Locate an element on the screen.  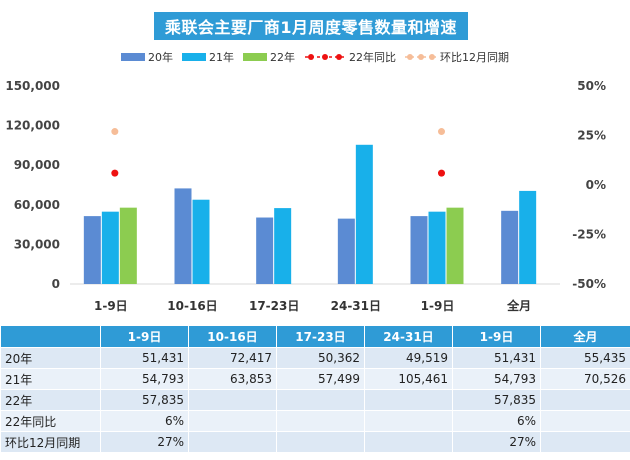
legend-label-22: 22年 is located at coordinates (282, 57).